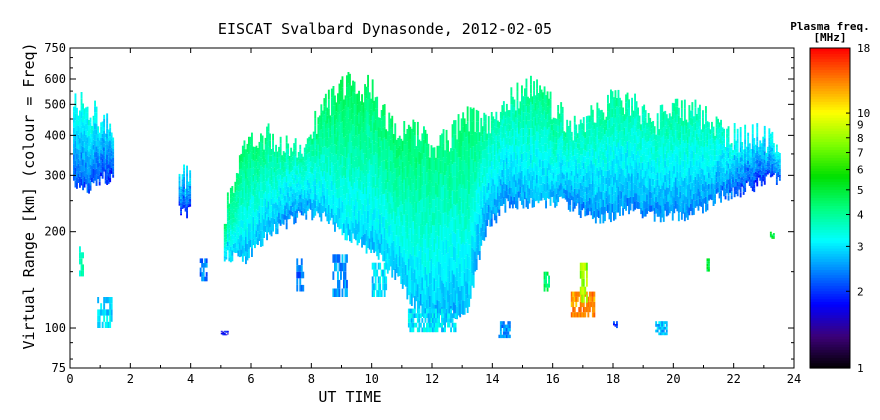 The width and height of the screenshot is (880, 420). Describe the element at coordinates (371, 379) in the screenshot. I see `x-tick-label: 10` at that location.